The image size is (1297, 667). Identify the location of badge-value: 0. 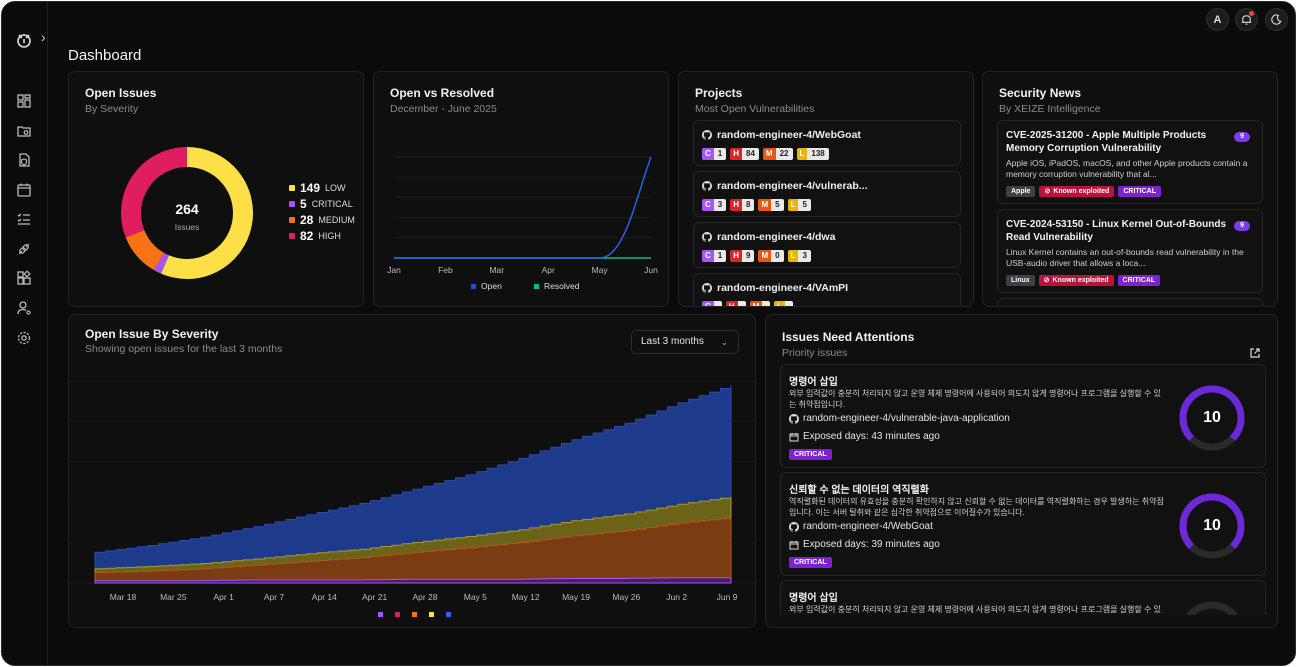
(777, 256).